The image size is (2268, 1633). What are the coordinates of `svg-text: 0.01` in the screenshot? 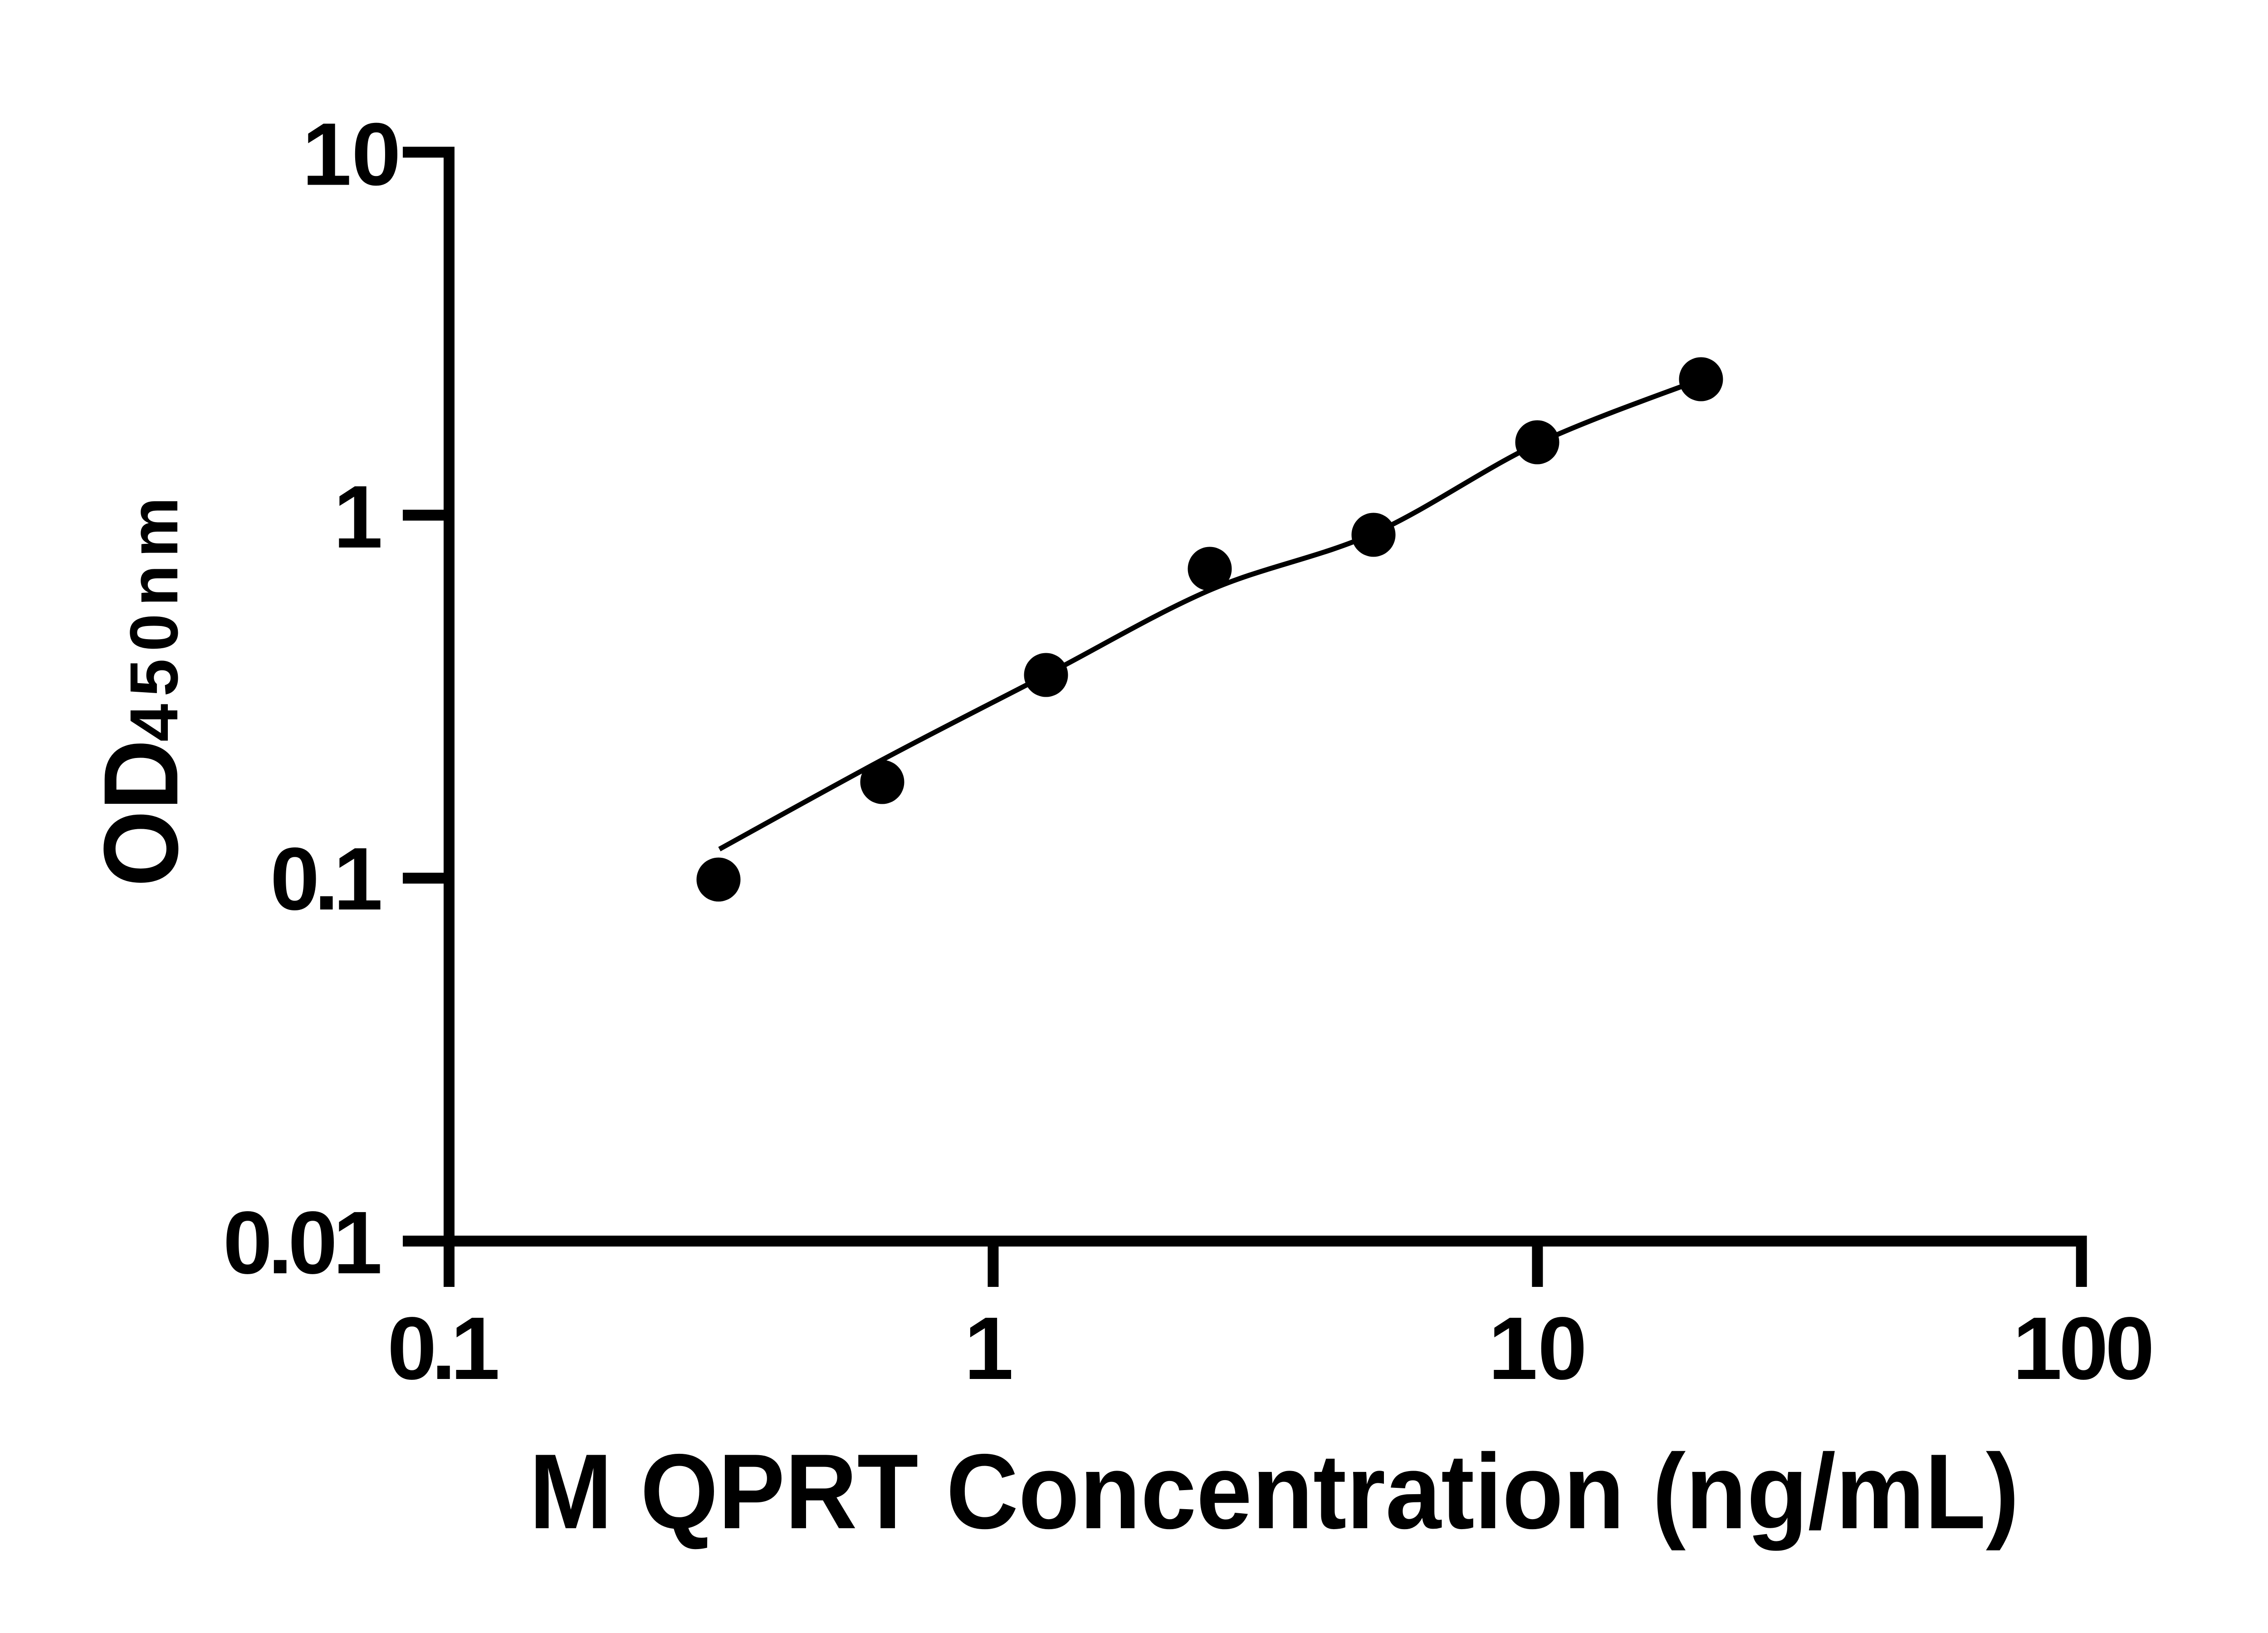 It's located at (302, 1242).